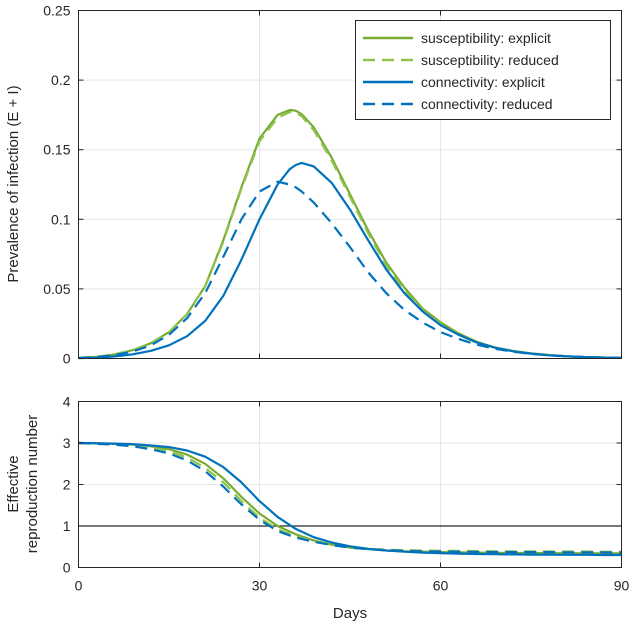 This screenshot has width=629, height=624. Describe the element at coordinates (621, 586) in the screenshot. I see `reproduction-x-tick-label-90: 90` at that location.